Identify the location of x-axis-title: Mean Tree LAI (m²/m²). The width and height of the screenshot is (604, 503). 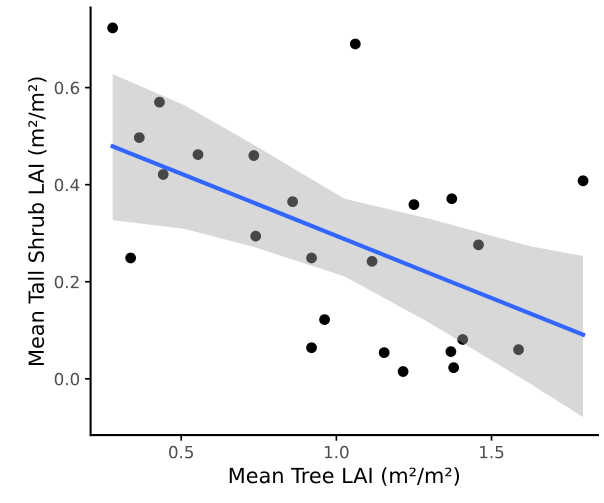
(345, 476).